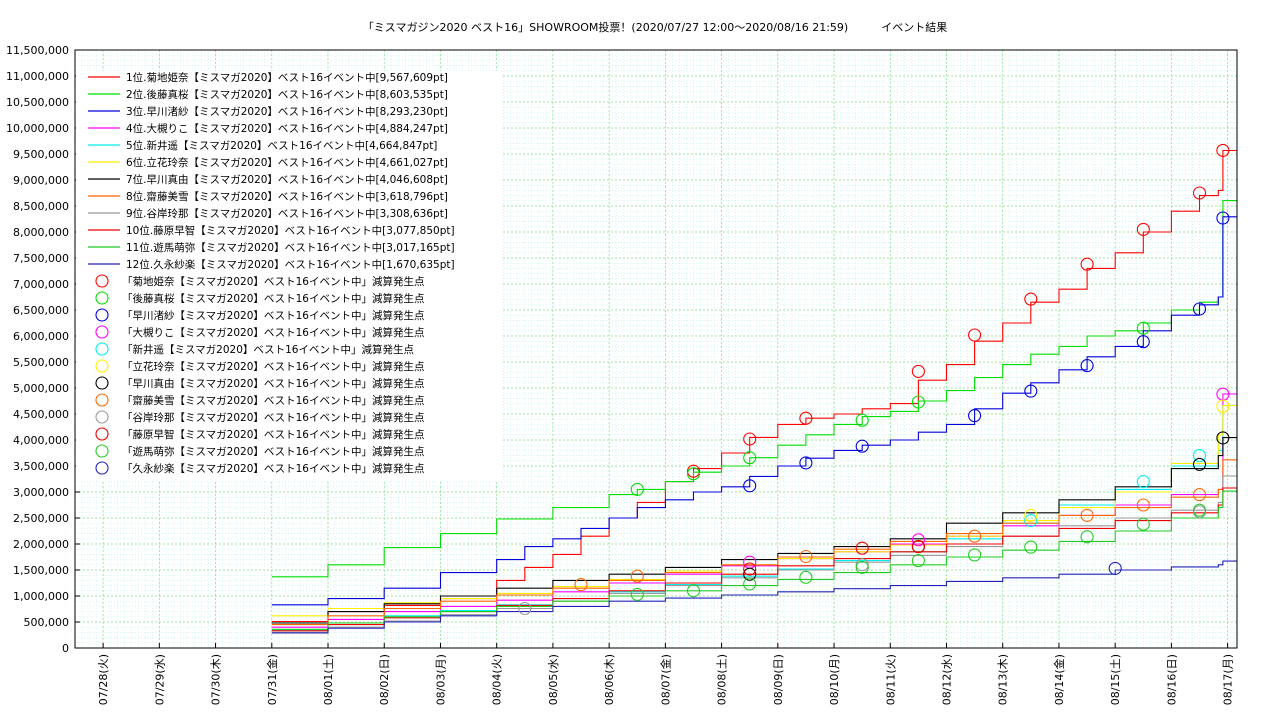 This screenshot has height=724, width=1280. What do you see at coordinates (41, 596) in the screenshot?
I see `y-tick-label: 1,000,000` at bounding box center [41, 596].